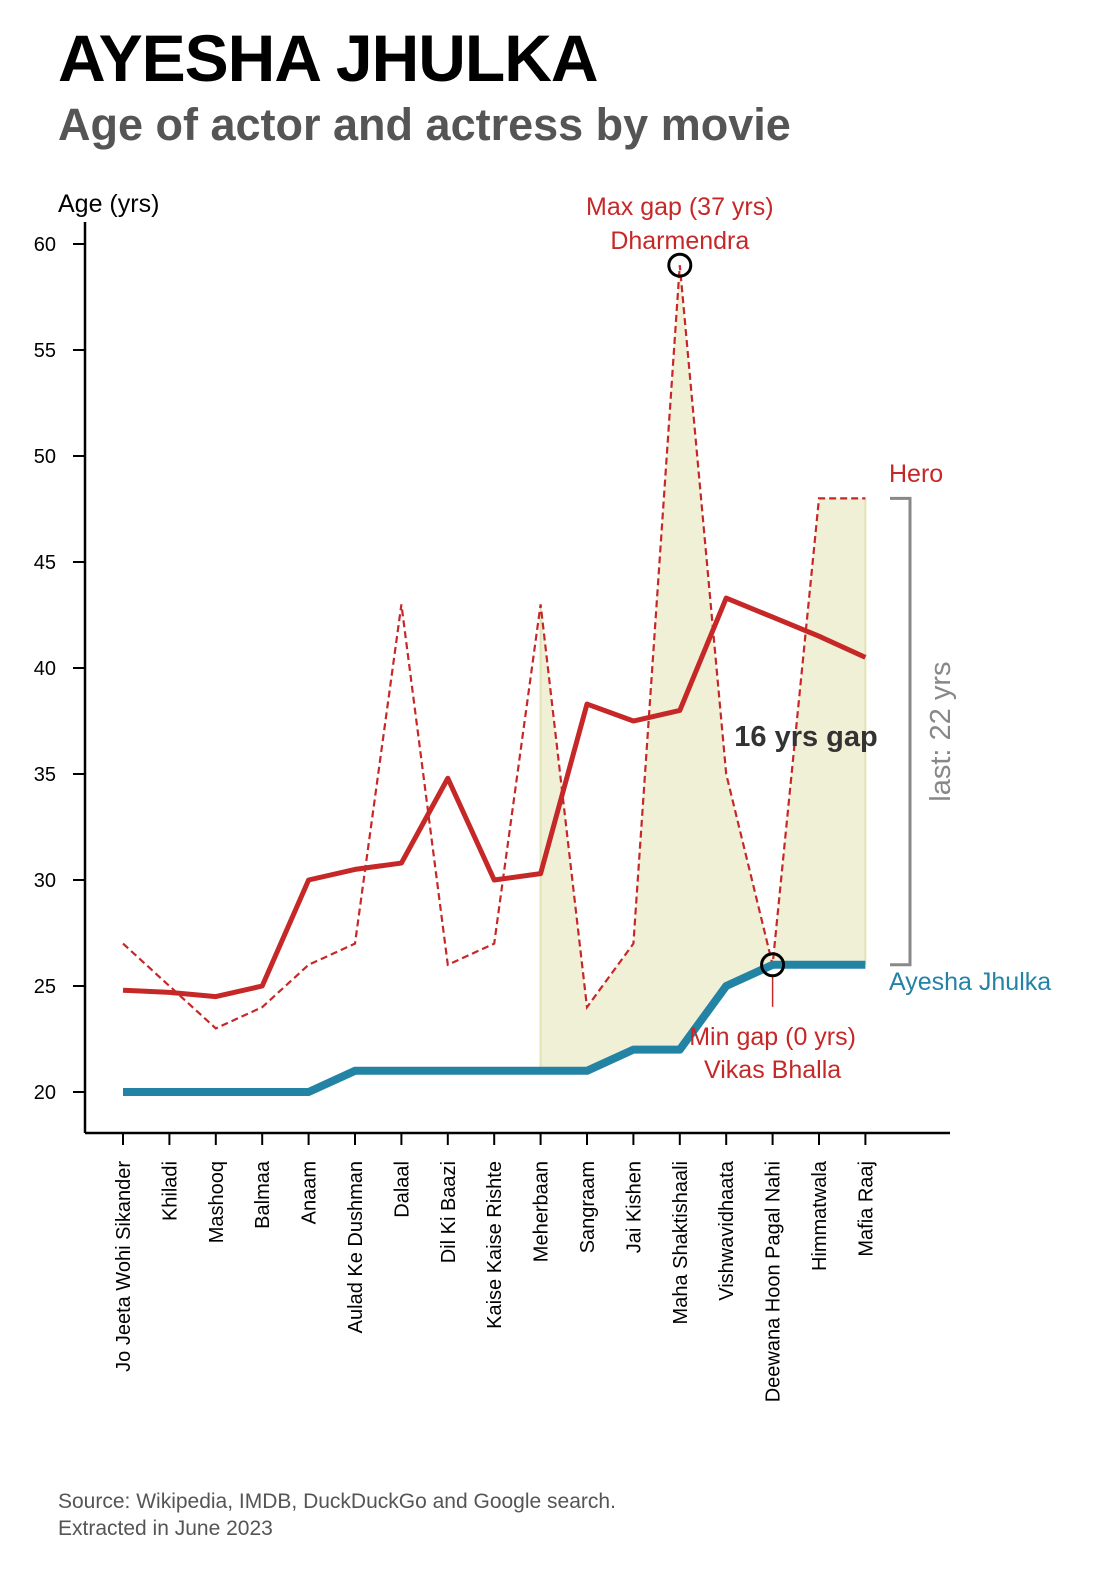 The width and height of the screenshot is (1120, 1595). I want to click on y-axis-label: Age (yrs), so click(108, 204).